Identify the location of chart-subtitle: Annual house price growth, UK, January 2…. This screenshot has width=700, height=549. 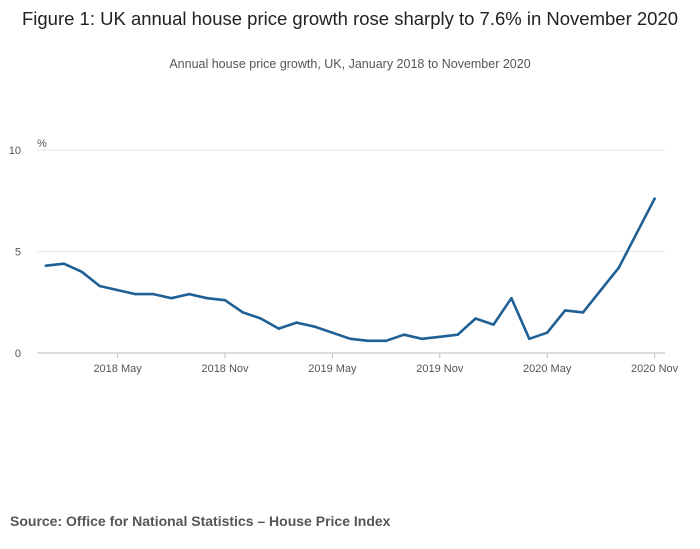
(350, 64).